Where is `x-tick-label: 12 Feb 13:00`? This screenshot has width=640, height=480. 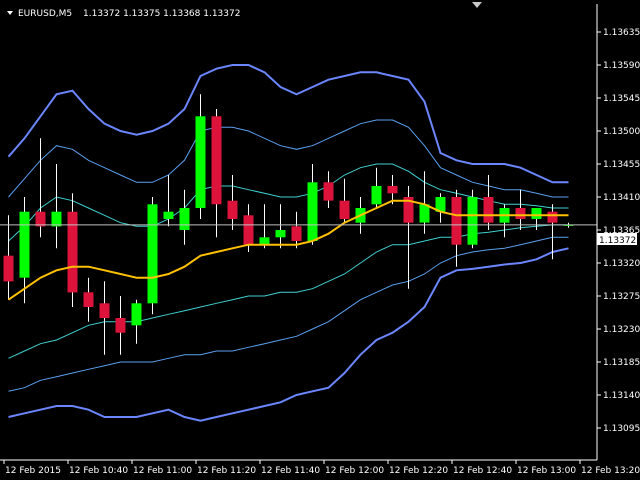
x-tick-label: 12 Feb 13:00 is located at coordinates (546, 471).